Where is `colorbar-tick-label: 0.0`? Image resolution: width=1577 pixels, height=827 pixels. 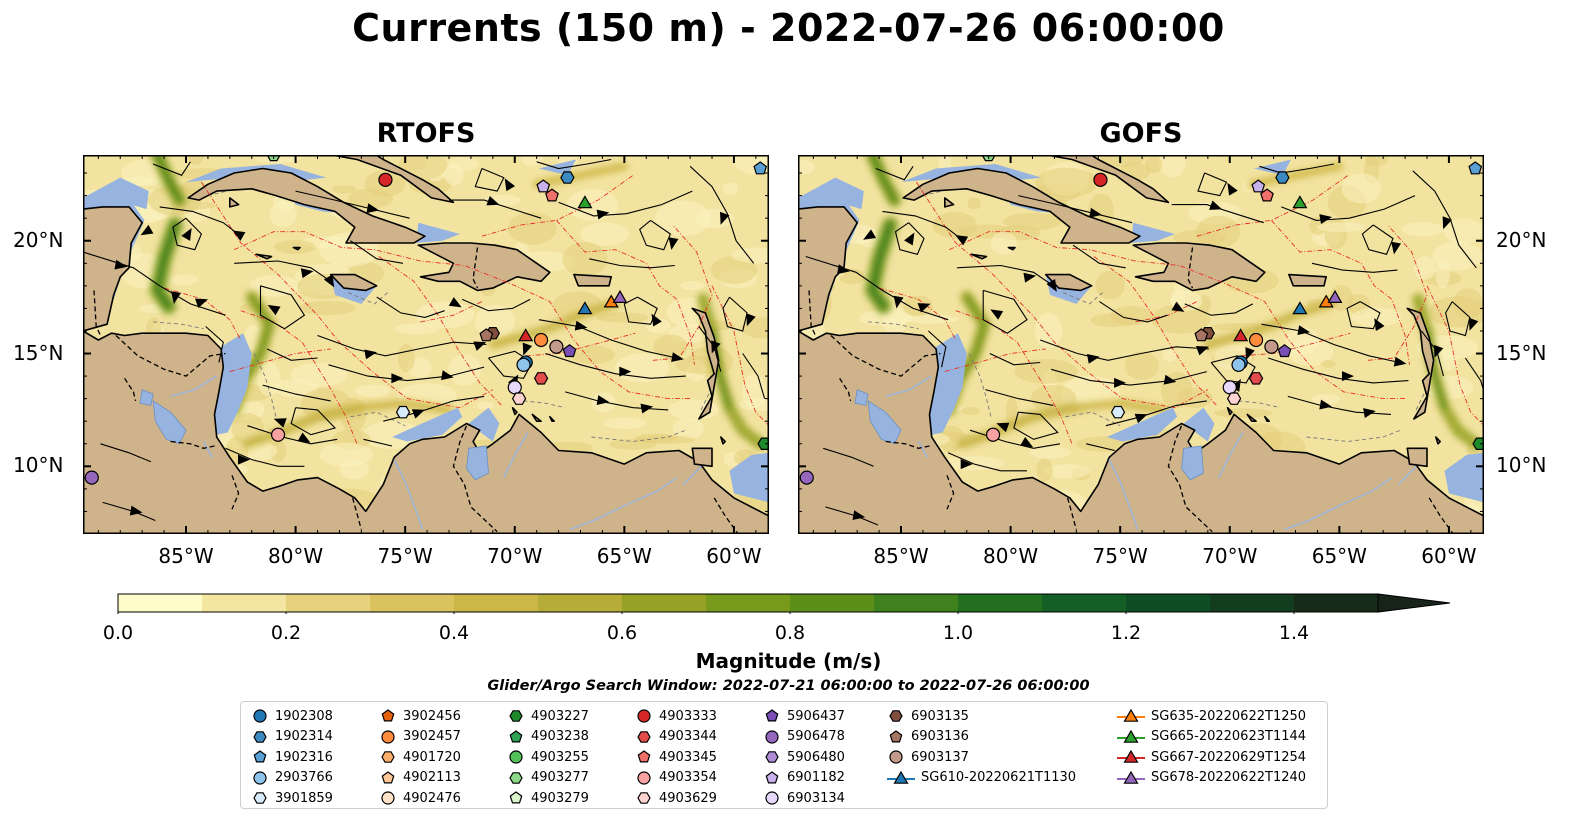 colorbar-tick-label: 0.0 is located at coordinates (118, 633).